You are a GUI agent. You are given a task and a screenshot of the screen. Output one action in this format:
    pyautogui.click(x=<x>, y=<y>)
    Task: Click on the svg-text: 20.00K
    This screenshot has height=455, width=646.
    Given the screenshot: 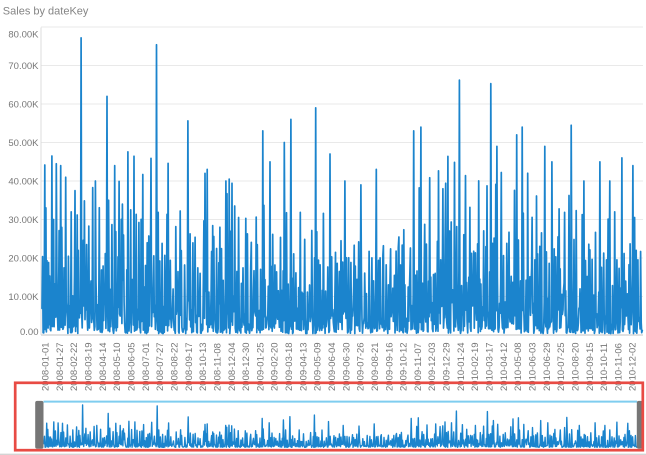 What is the action you would take?
    pyautogui.click(x=23, y=259)
    